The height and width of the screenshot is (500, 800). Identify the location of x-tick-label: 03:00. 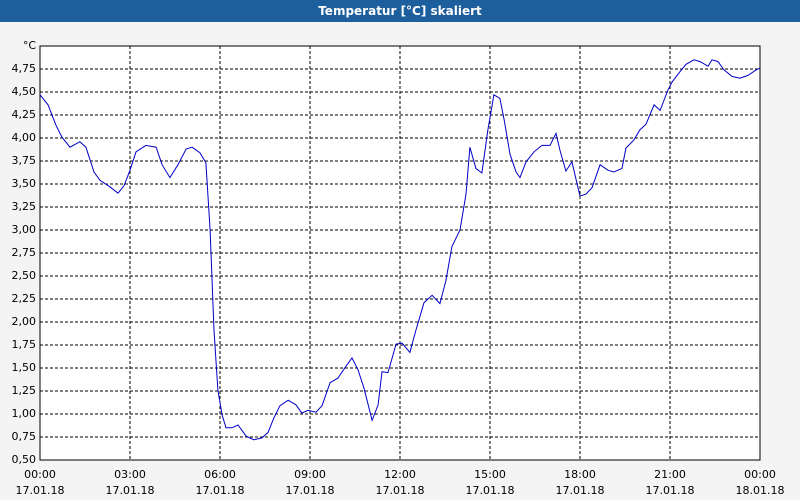
(130, 474).